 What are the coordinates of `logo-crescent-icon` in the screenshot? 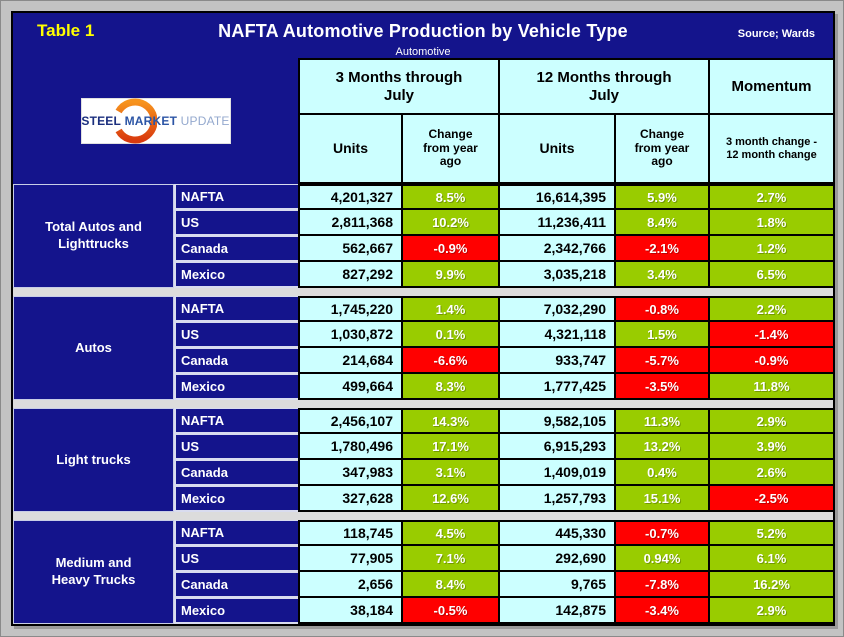 It's located at (136, 121).